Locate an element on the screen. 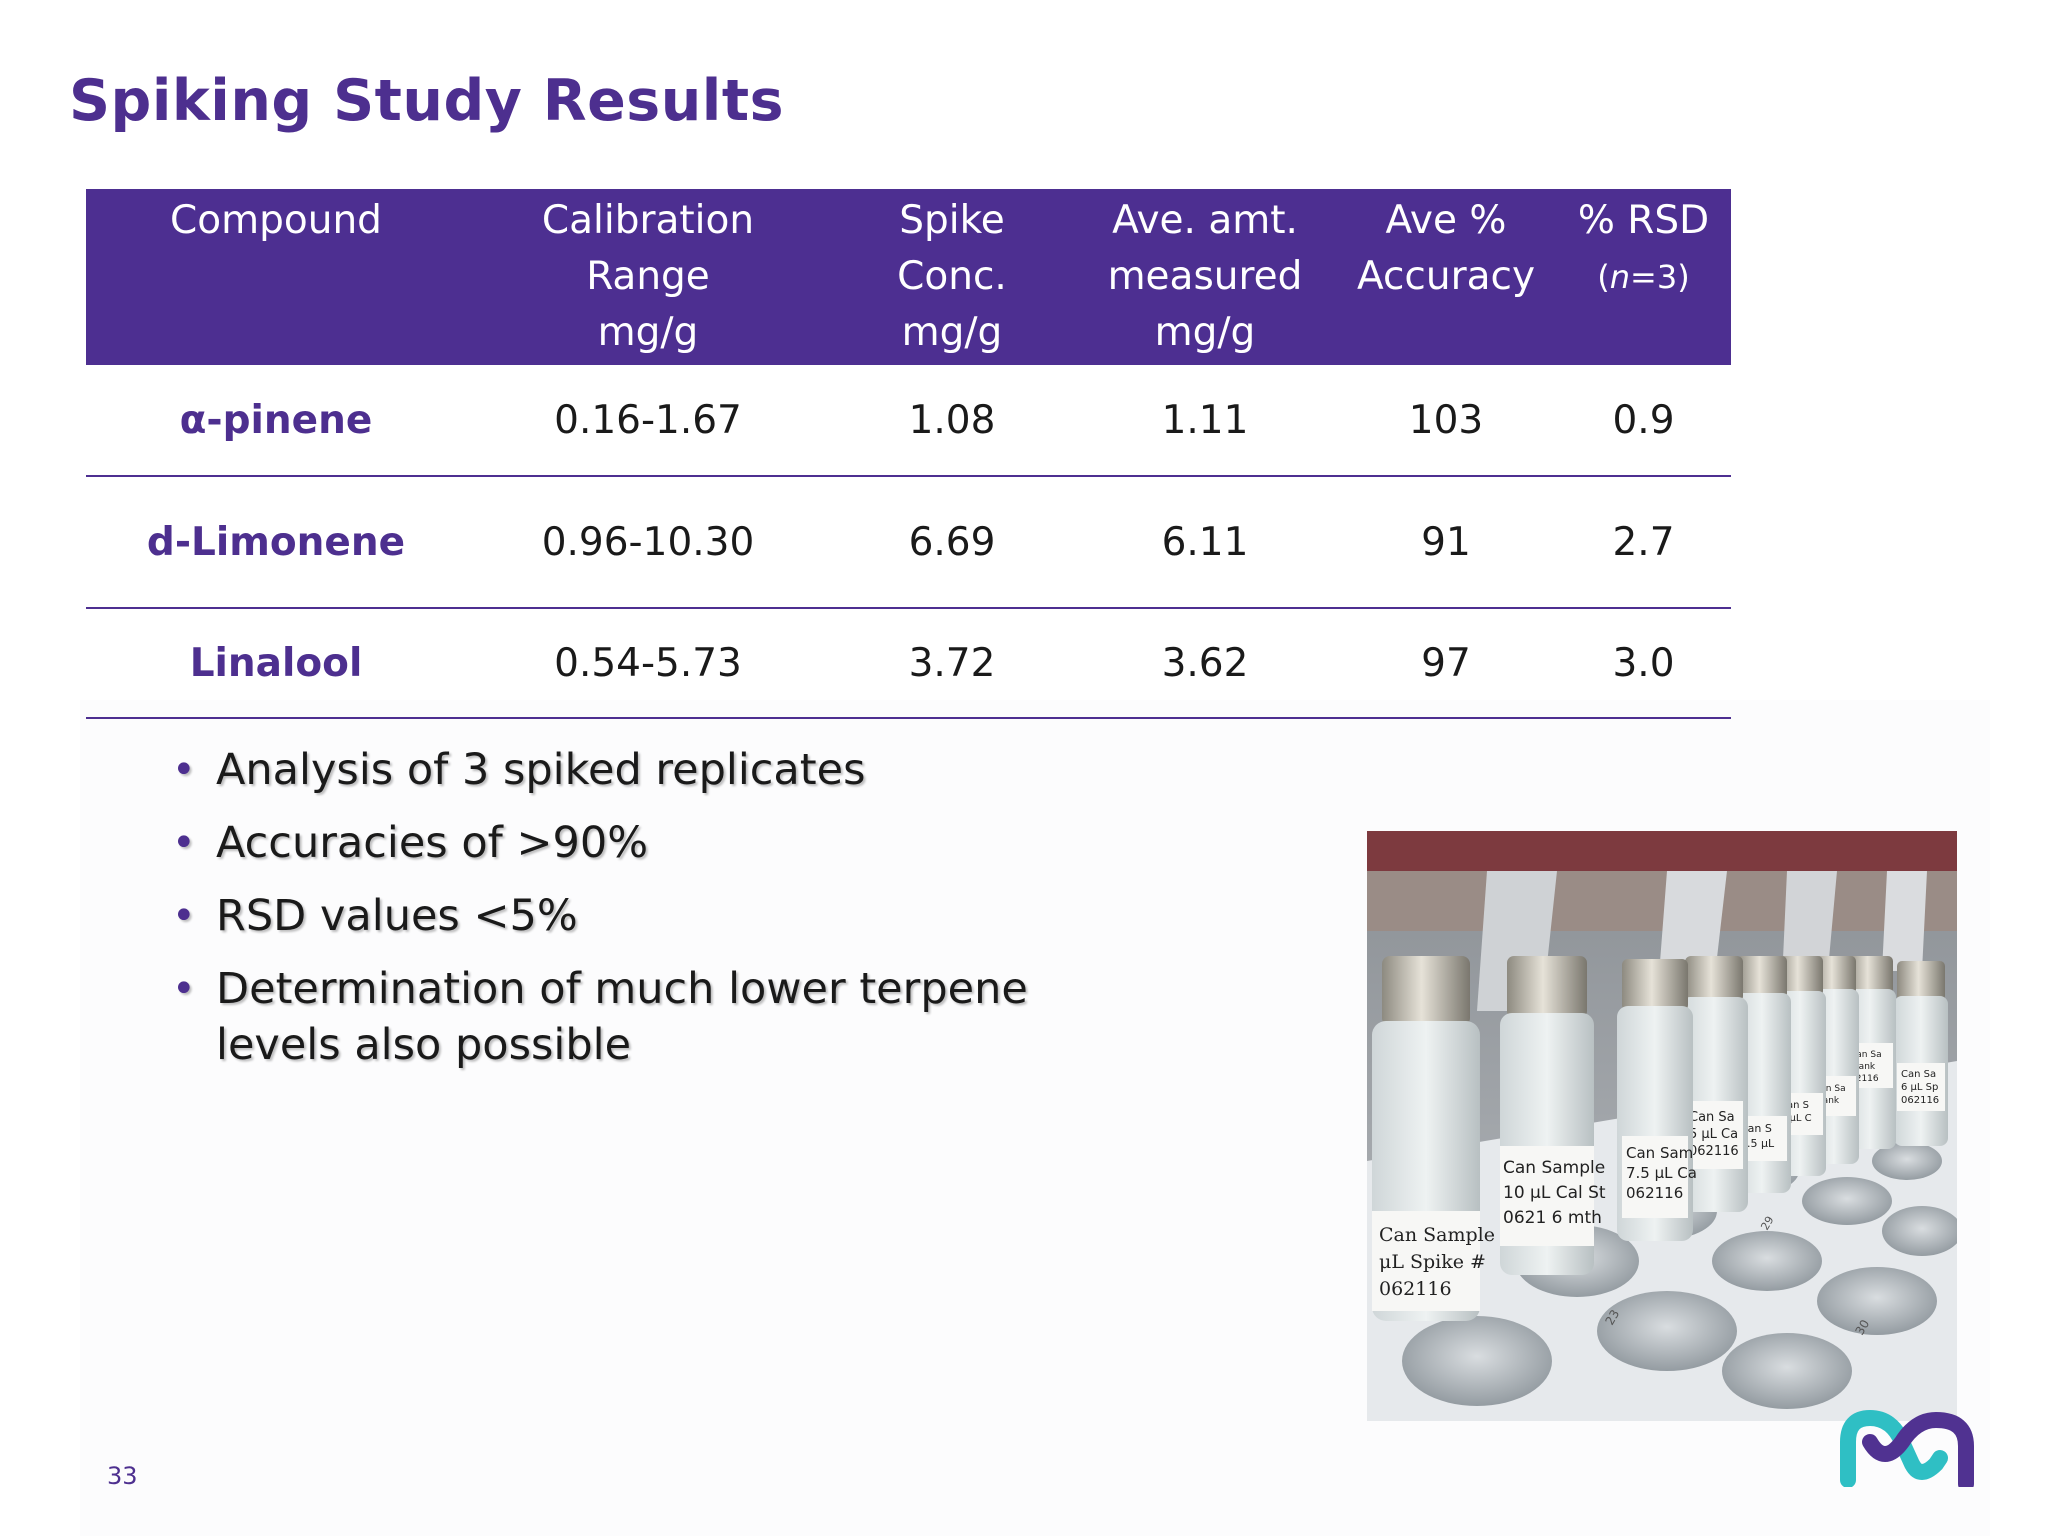 Image resolution: width=2048 pixels, height=1536 pixels. svg-text: 7.5 μL Ca is located at coordinates (1661, 1173).